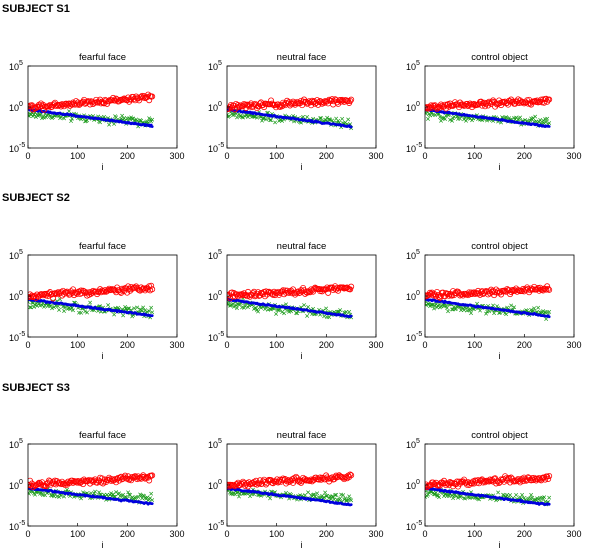 The width and height of the screenshot is (600, 555). Describe the element at coordinates (17, 148) in the screenshot. I see `y-tick-label: 10⁻⁵` at that location.